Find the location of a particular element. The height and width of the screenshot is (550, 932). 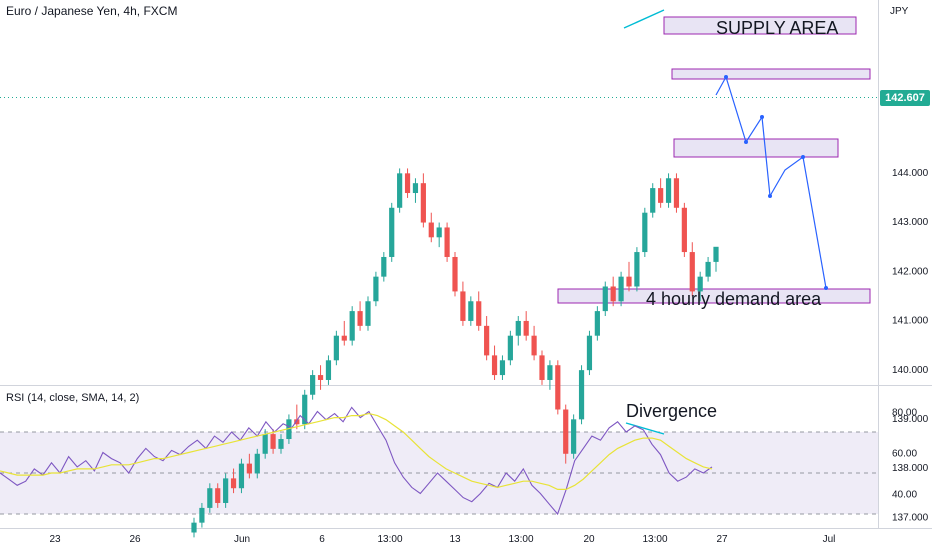

divergence-label: Divergence is located at coordinates (672, 411).